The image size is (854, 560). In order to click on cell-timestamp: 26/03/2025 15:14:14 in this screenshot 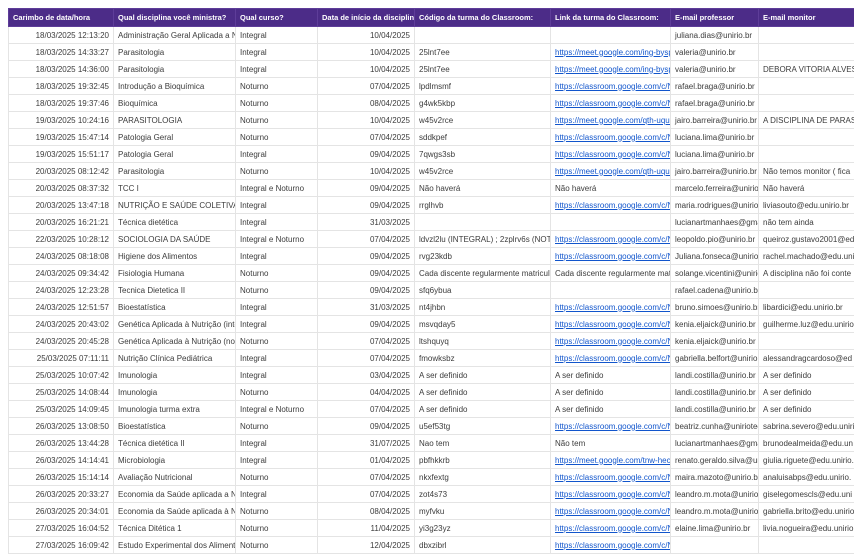, I will do `click(61, 477)`.